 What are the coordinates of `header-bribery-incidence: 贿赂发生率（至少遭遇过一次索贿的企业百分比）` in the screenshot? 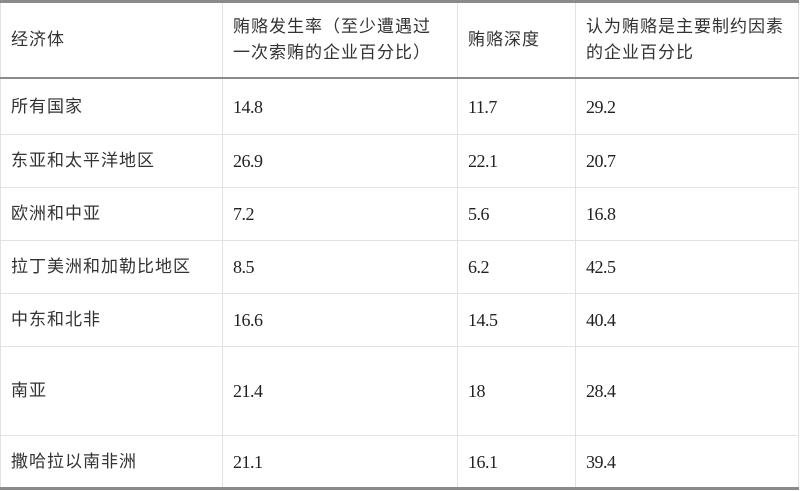 It's located at (340, 40).